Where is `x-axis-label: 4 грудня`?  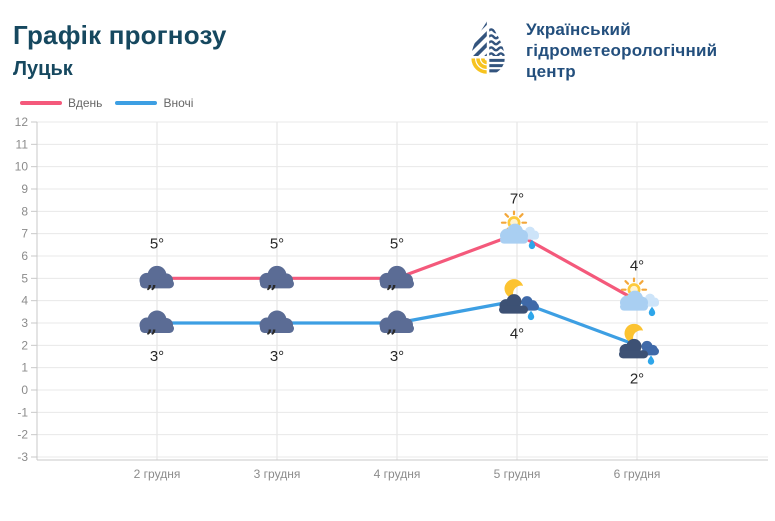 x-axis-label: 4 грудня is located at coordinates (397, 474).